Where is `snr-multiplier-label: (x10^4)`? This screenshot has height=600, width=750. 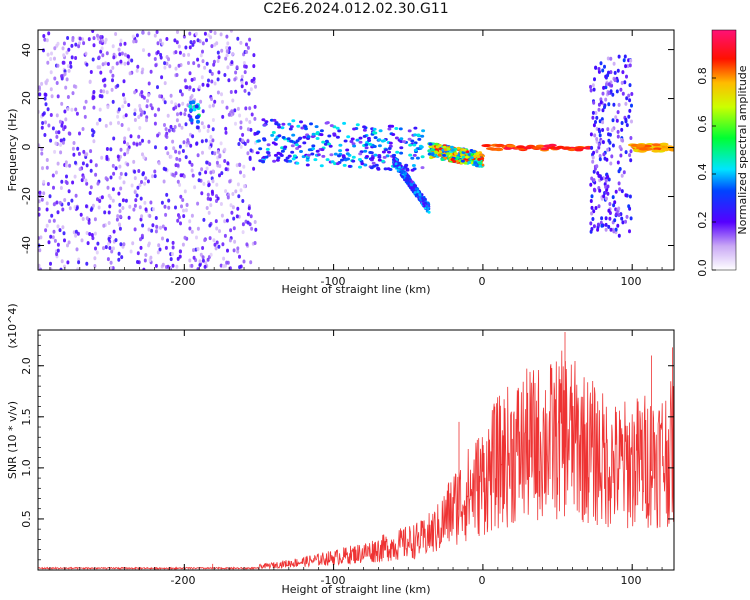
snr-multiplier-label: (x10^4) is located at coordinates (12, 325).